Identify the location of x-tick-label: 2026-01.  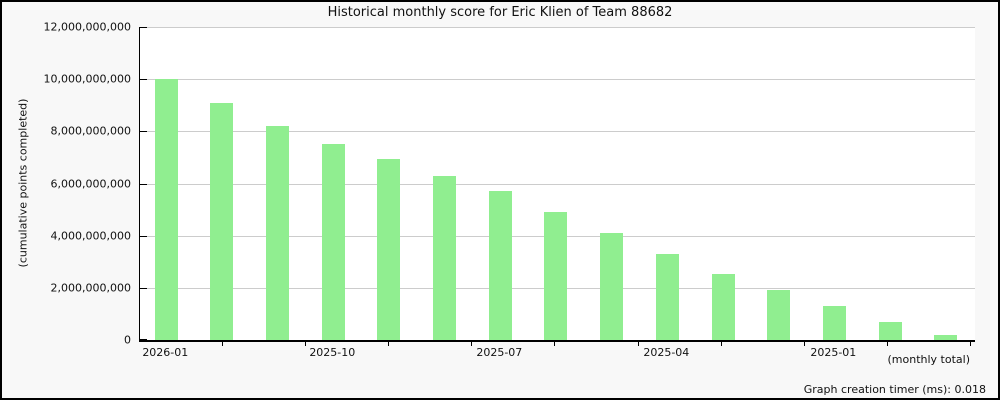
(165, 352).